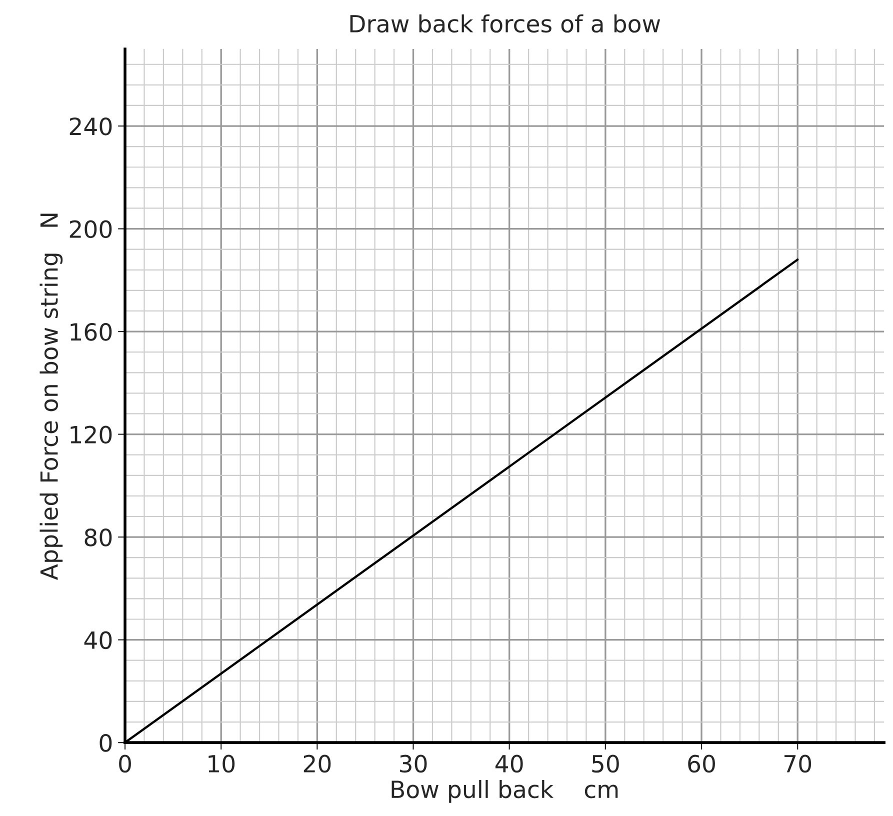  What do you see at coordinates (413, 763) in the screenshot?
I see `x-tick-label: 30` at bounding box center [413, 763].